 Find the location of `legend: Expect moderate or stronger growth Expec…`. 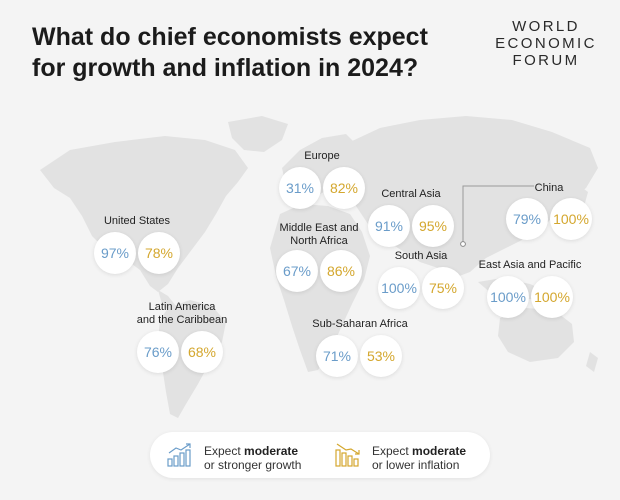

legend: Expect moderate or stronger growth Expec… is located at coordinates (320, 455).